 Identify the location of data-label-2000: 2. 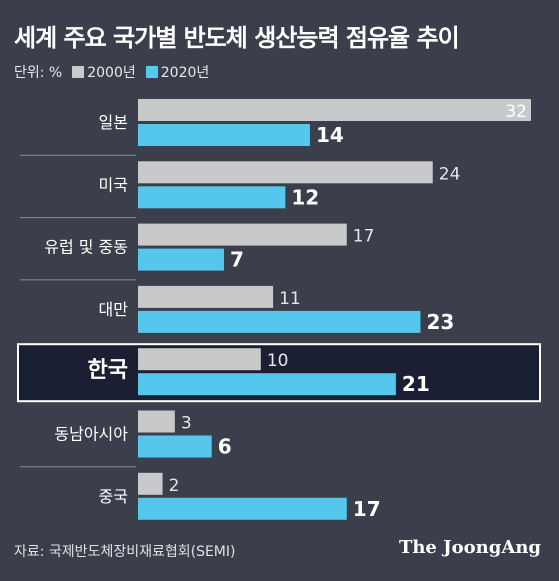
(174, 486).